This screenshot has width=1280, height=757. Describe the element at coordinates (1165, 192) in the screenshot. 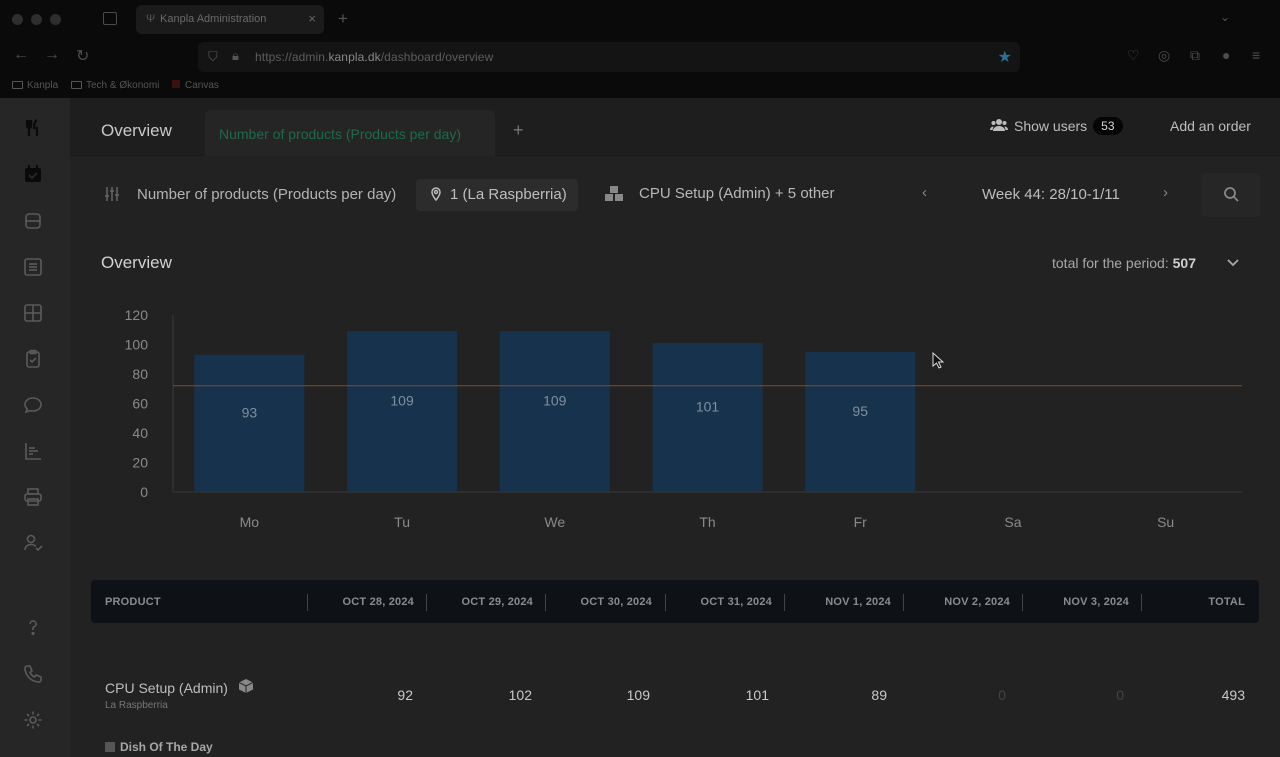

I see `next-week-button: ›` at that location.